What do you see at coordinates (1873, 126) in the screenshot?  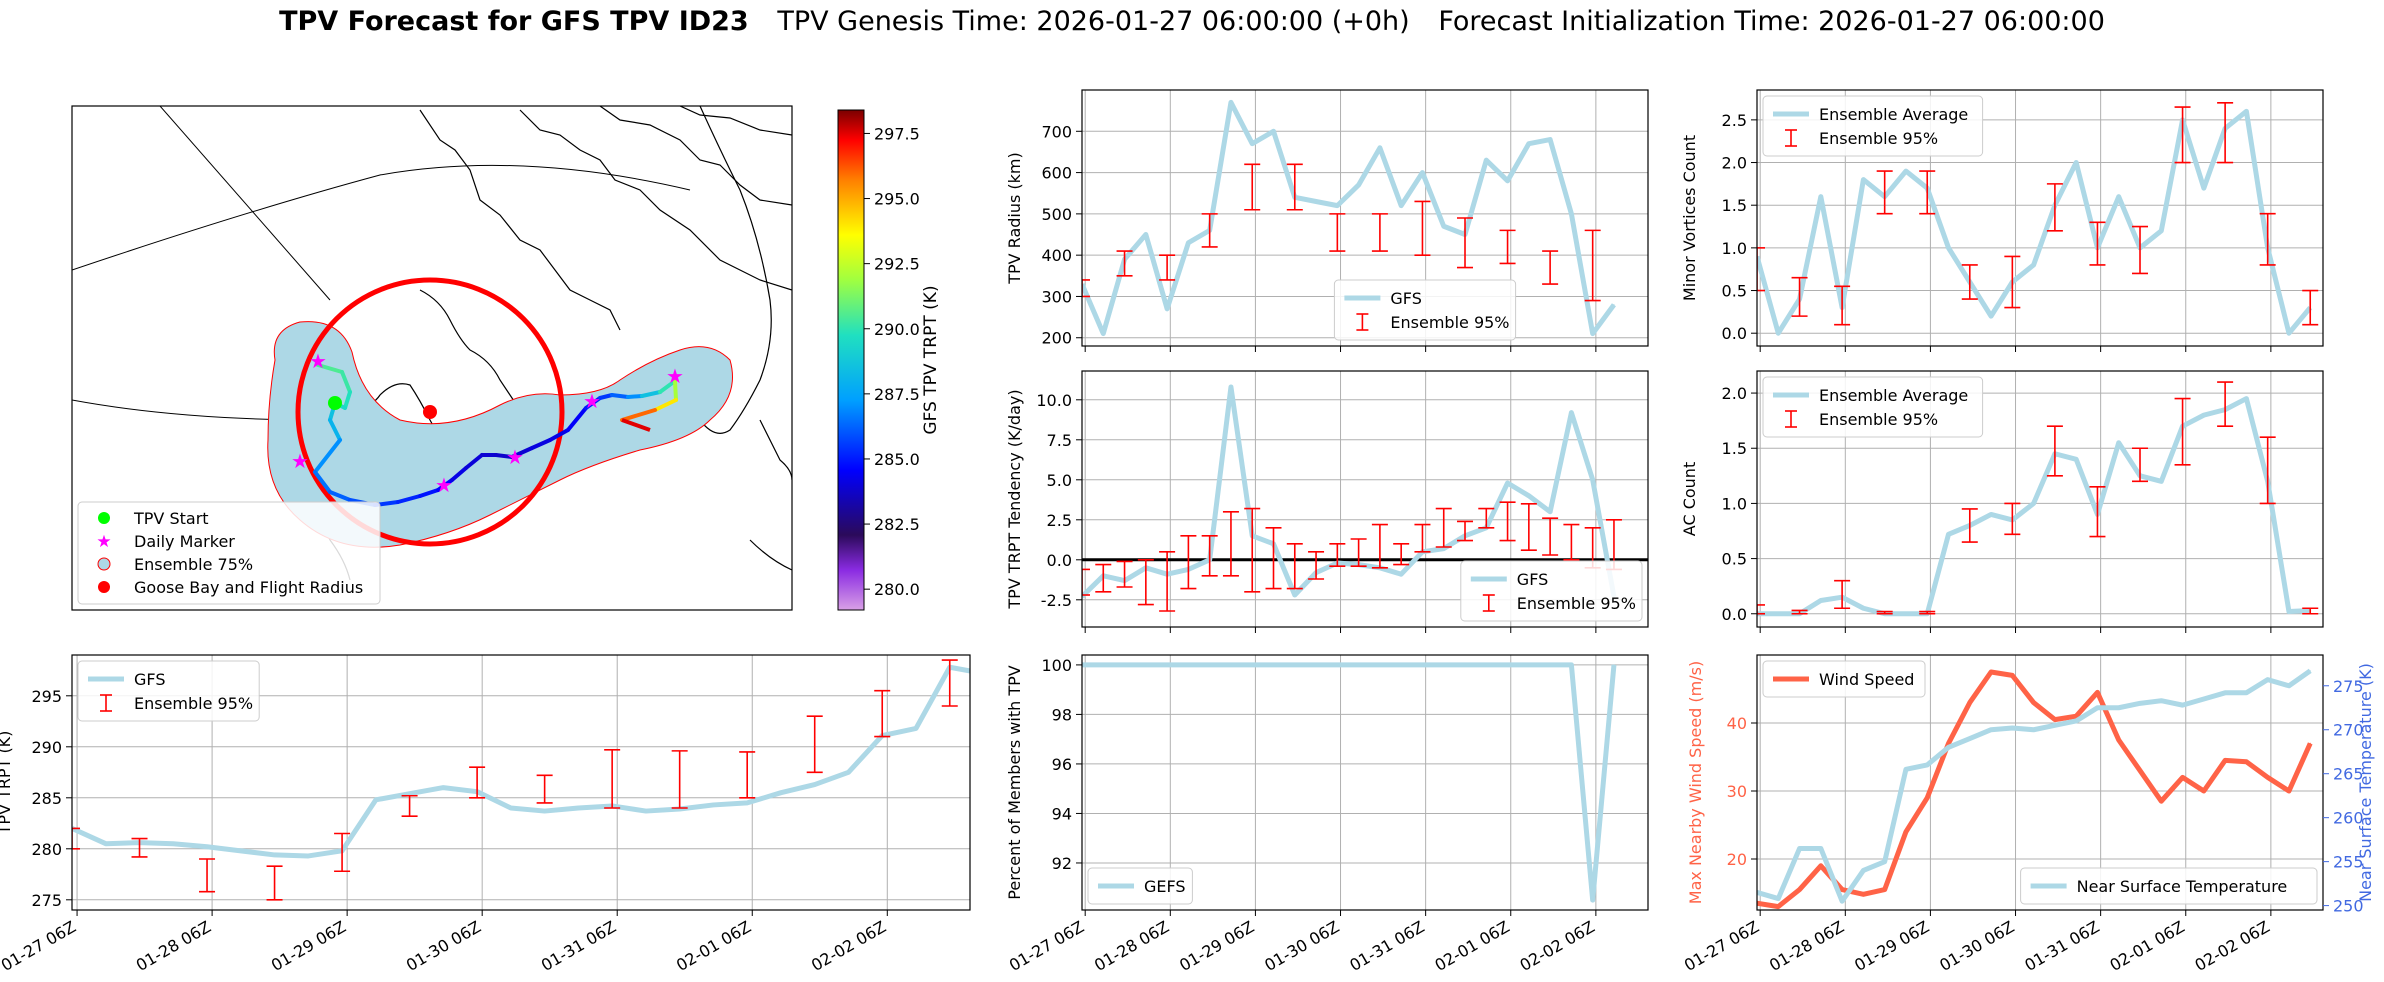 I see `legend-minor: Ensemble Average Ensemble 95%` at bounding box center [1873, 126].